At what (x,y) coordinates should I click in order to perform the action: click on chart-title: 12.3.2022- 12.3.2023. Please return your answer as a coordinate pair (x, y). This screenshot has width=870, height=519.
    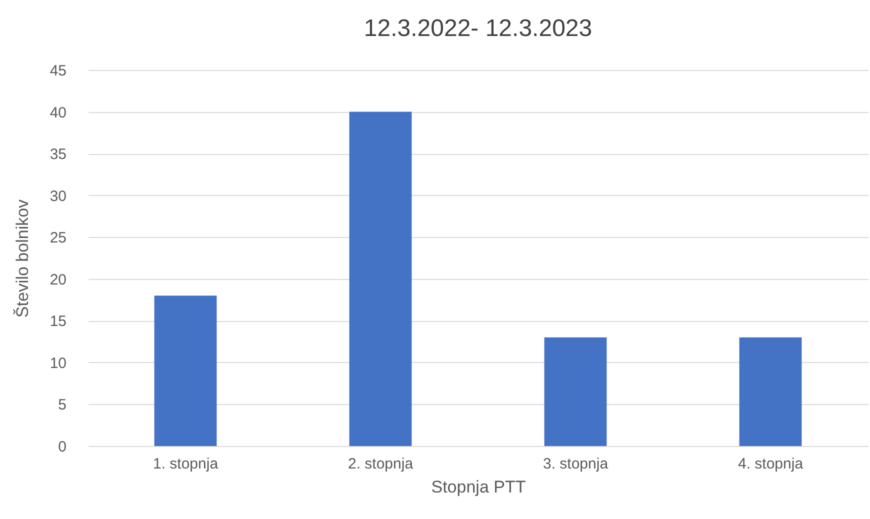
    Looking at the image, I should click on (478, 28).